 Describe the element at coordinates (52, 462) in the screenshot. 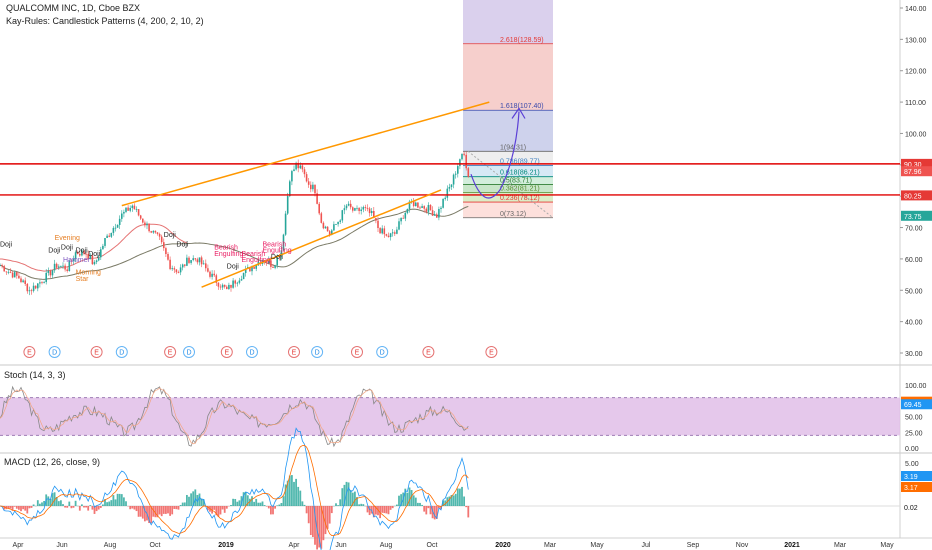

I see `macd-pane-title: MACD (12, 26, close, 9)` at that location.